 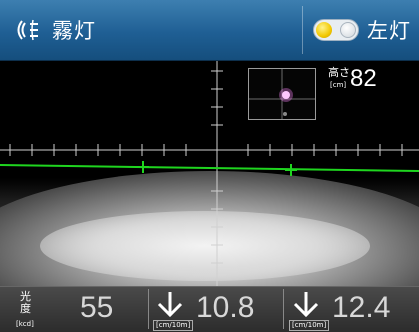 I want to click on luminosity-unit: [kcd], so click(x=25, y=324).